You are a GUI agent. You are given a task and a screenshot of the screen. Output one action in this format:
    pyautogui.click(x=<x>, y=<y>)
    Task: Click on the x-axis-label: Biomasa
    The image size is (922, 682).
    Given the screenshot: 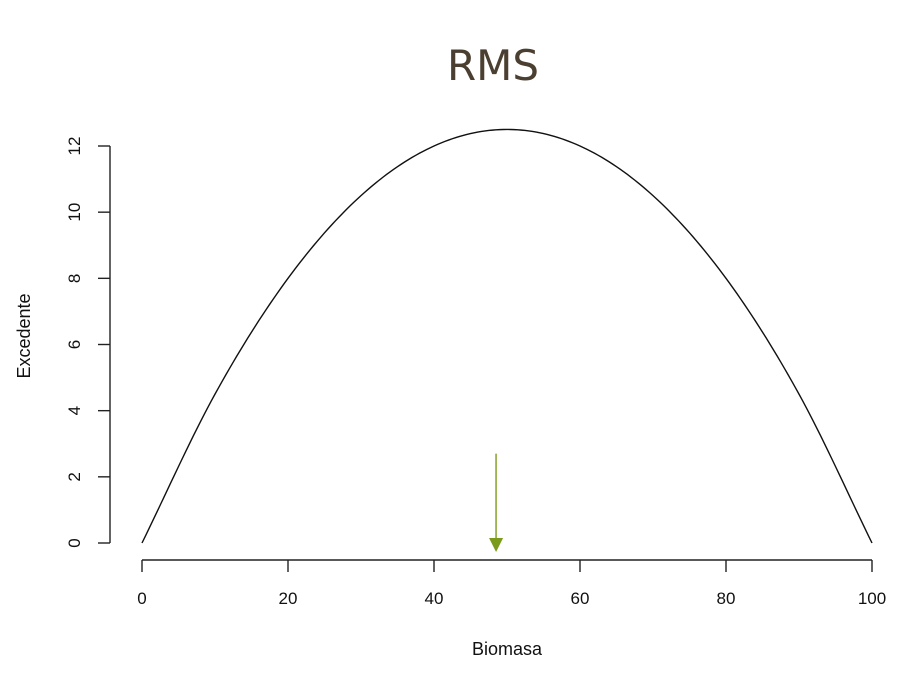 What is the action you would take?
    pyautogui.click(x=507, y=649)
    